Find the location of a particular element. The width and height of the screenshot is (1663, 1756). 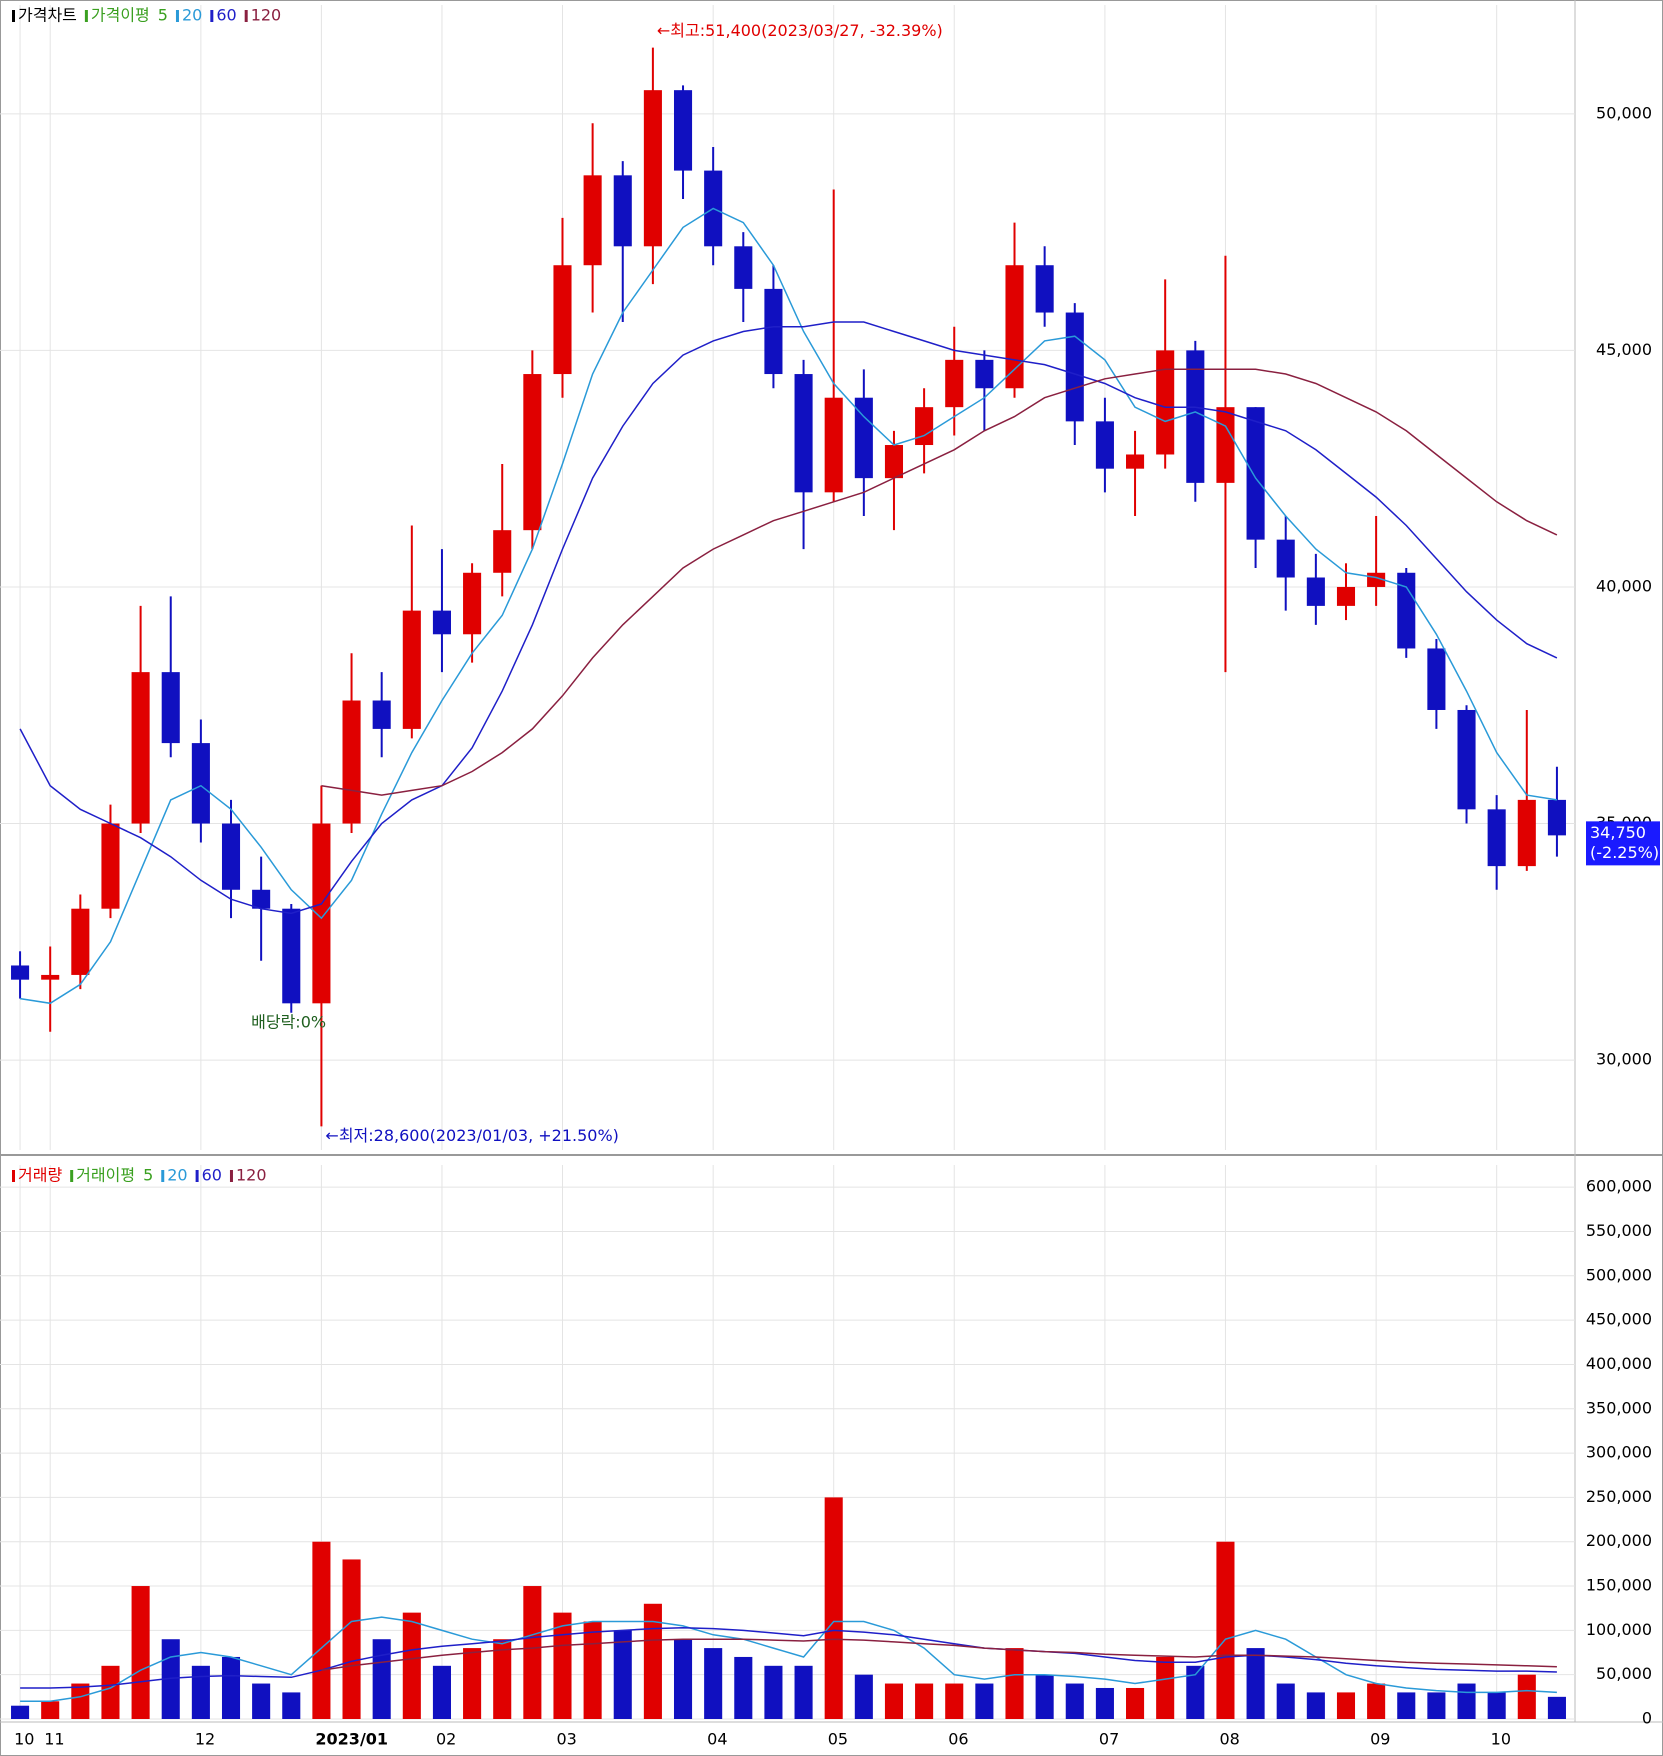

y-tick-label: 450,000 is located at coordinates (1619, 1319).